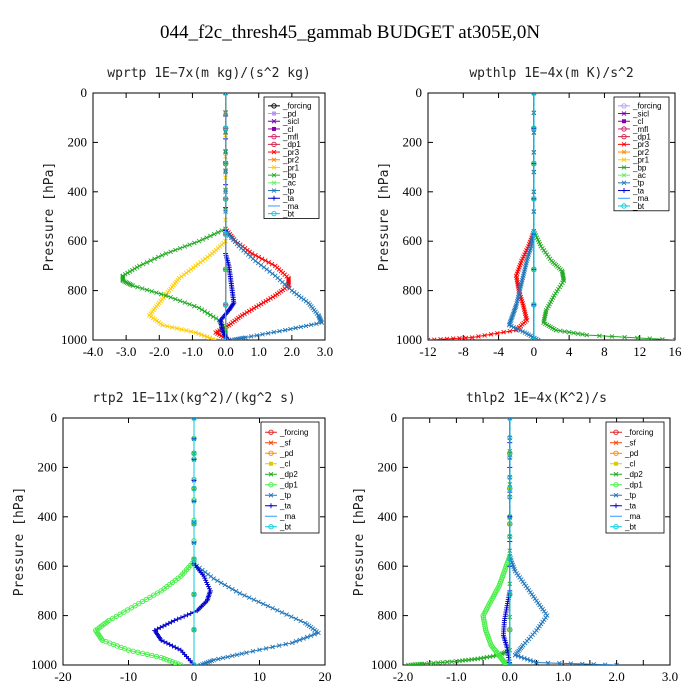  What do you see at coordinates (187, 216) in the screenshot?
I see `series-pr1` at bounding box center [187, 216].